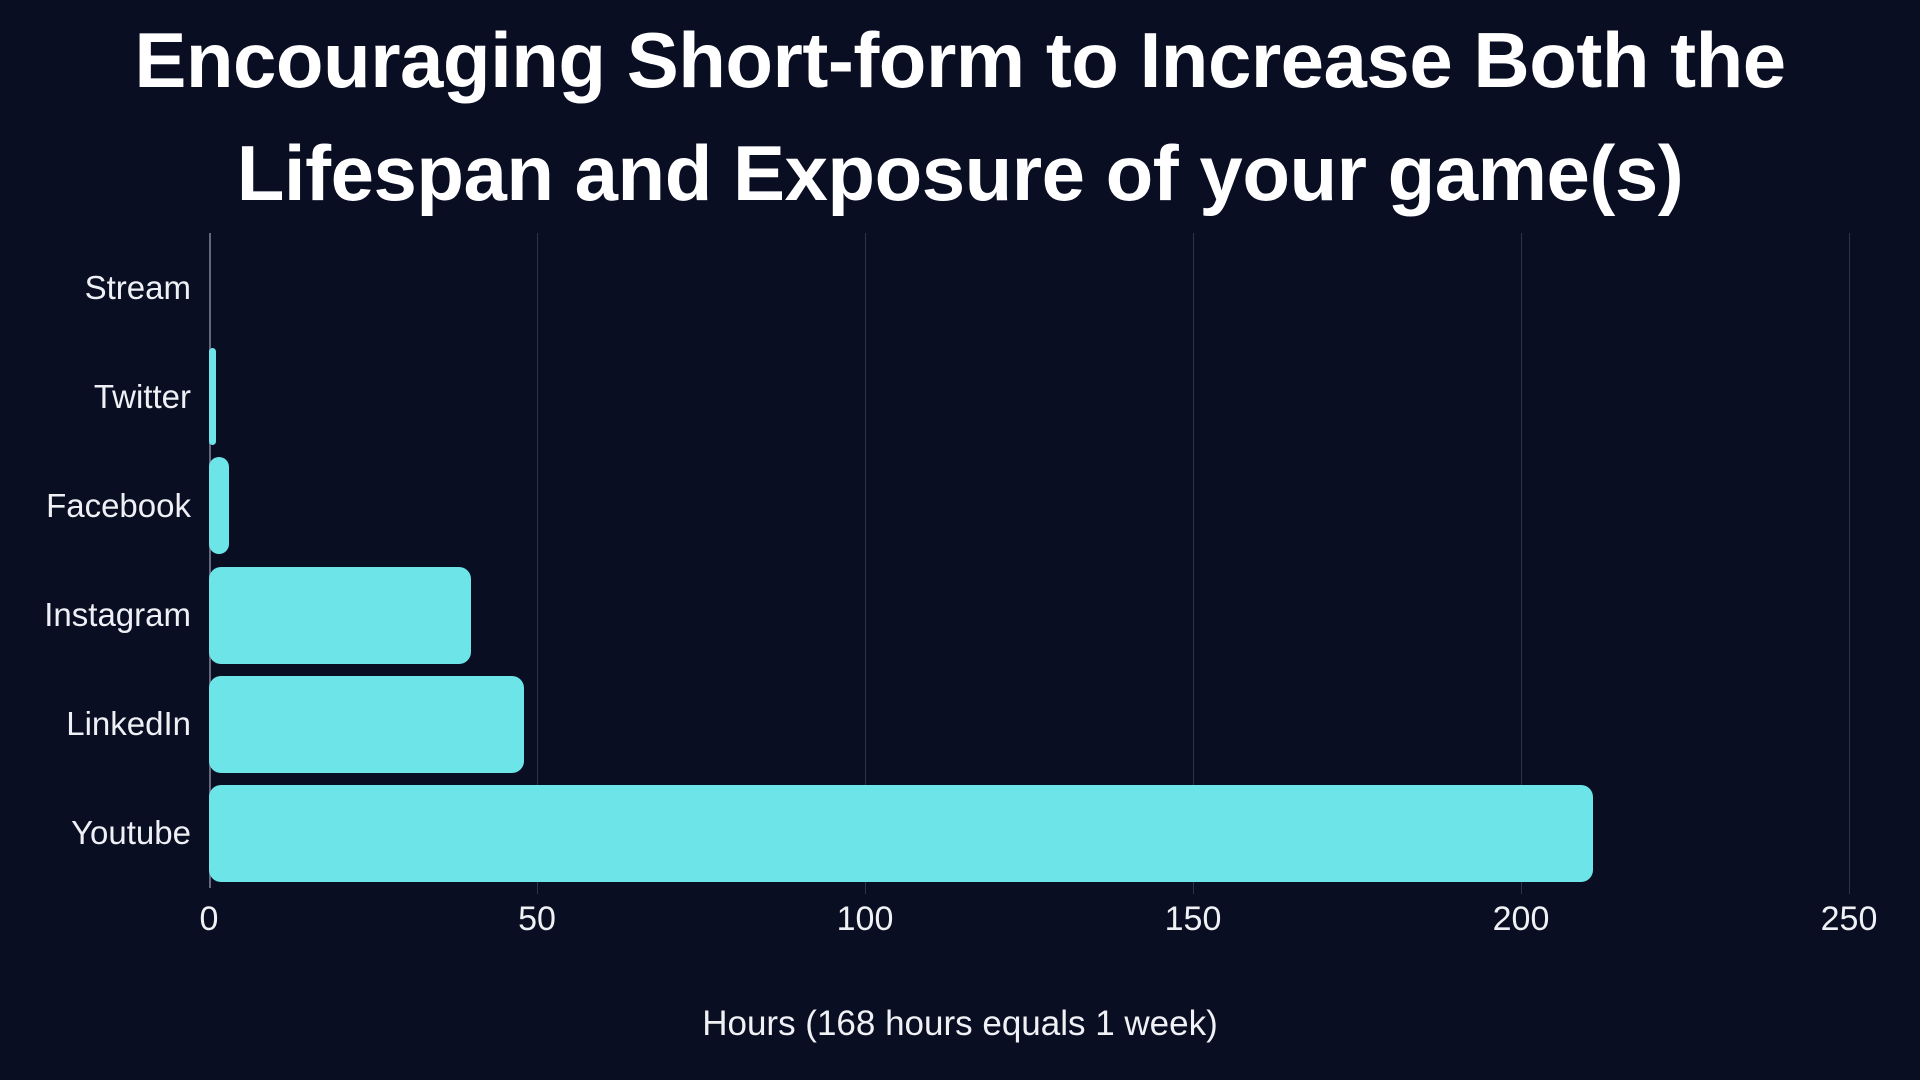 This screenshot has width=1920, height=1080. What do you see at coordinates (137, 287) in the screenshot?
I see `y-axis-label-stream: Stream` at bounding box center [137, 287].